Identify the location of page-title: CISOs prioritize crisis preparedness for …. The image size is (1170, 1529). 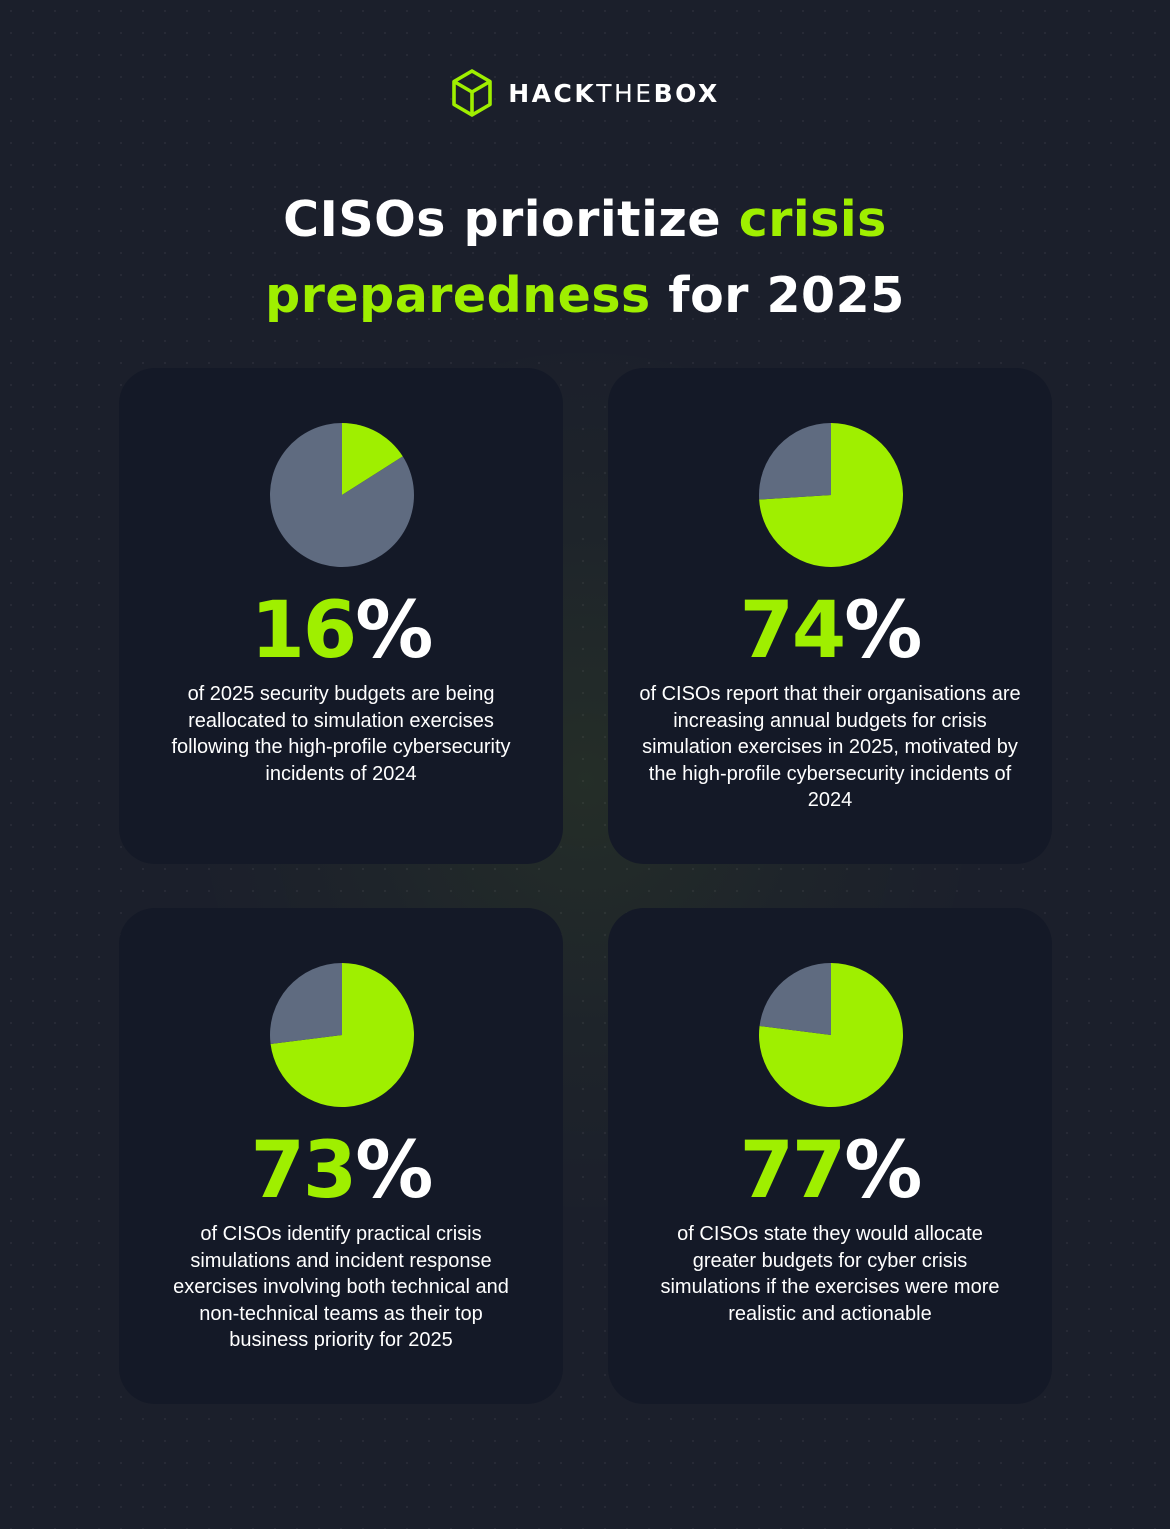
(585, 258).